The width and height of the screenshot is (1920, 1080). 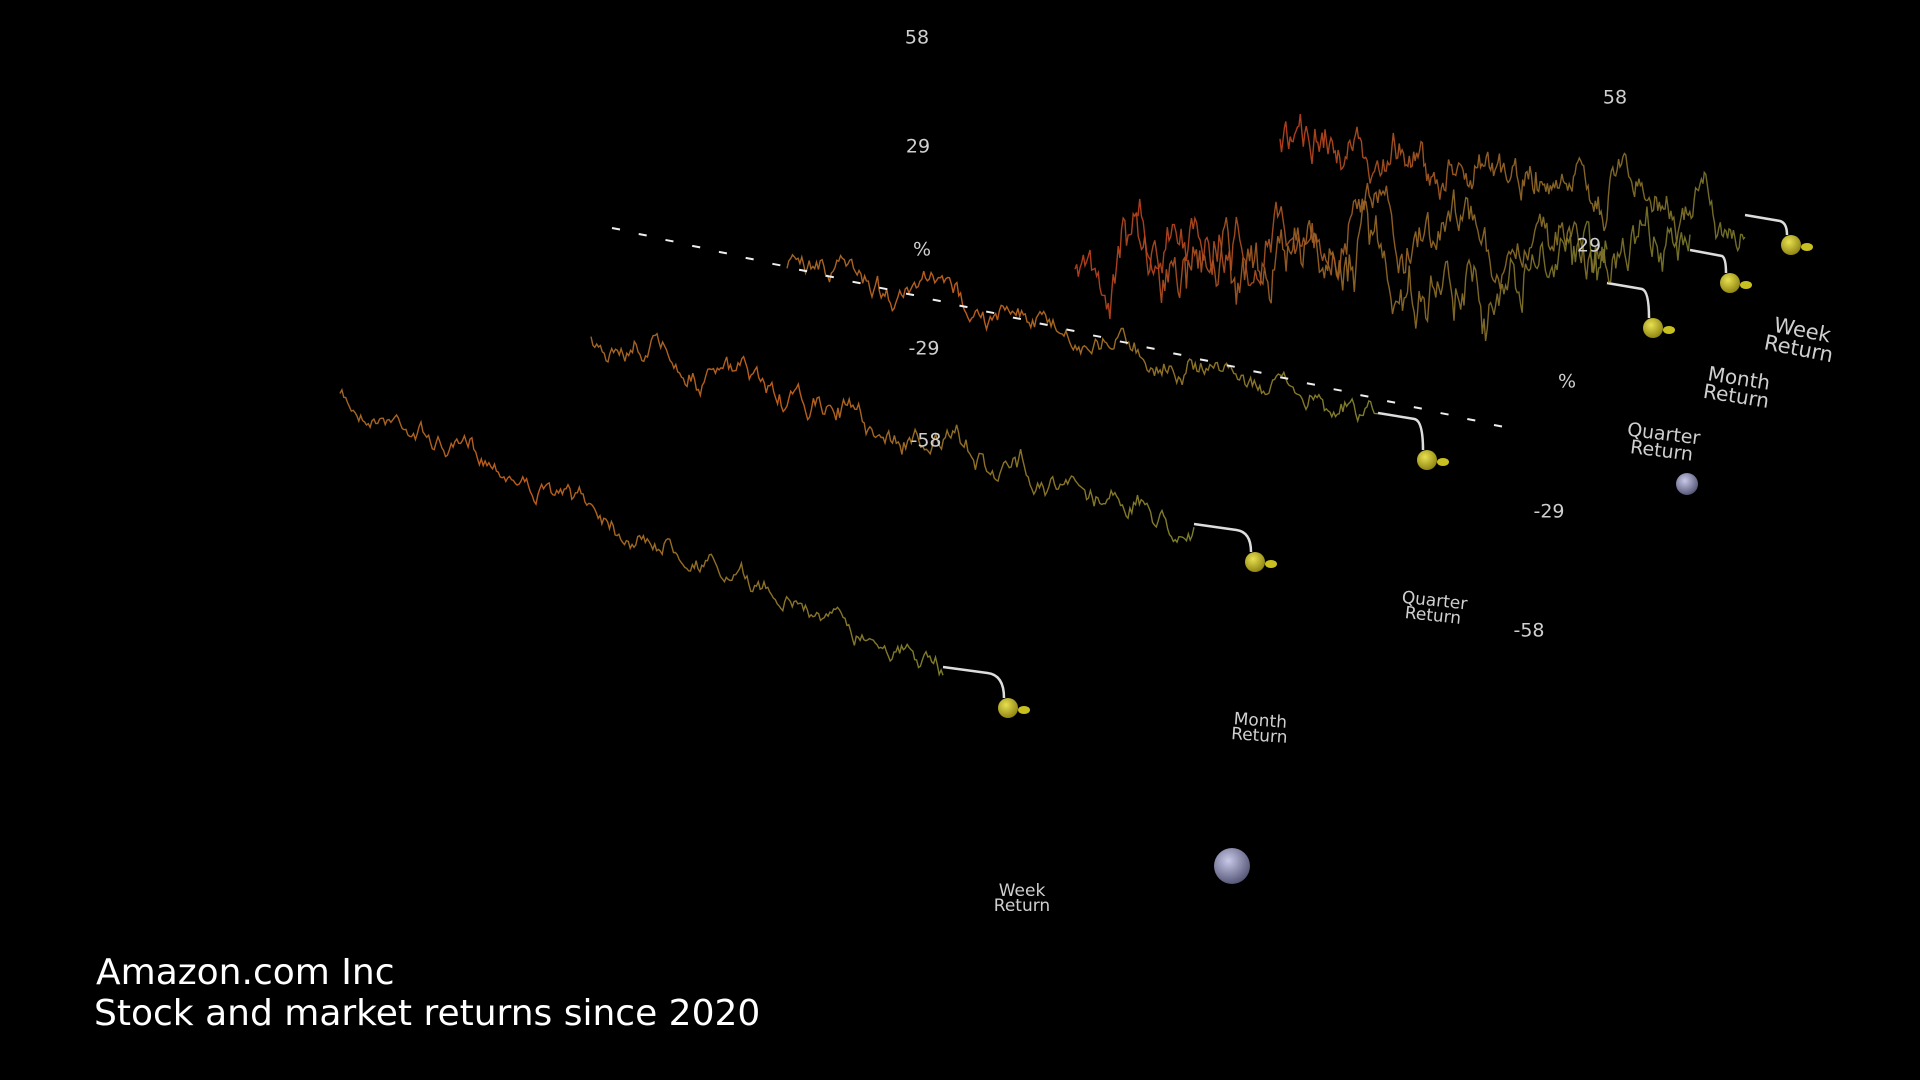 What do you see at coordinates (427, 1013) in the screenshot?
I see `subtitle: Stock and market returns since 2020` at bounding box center [427, 1013].